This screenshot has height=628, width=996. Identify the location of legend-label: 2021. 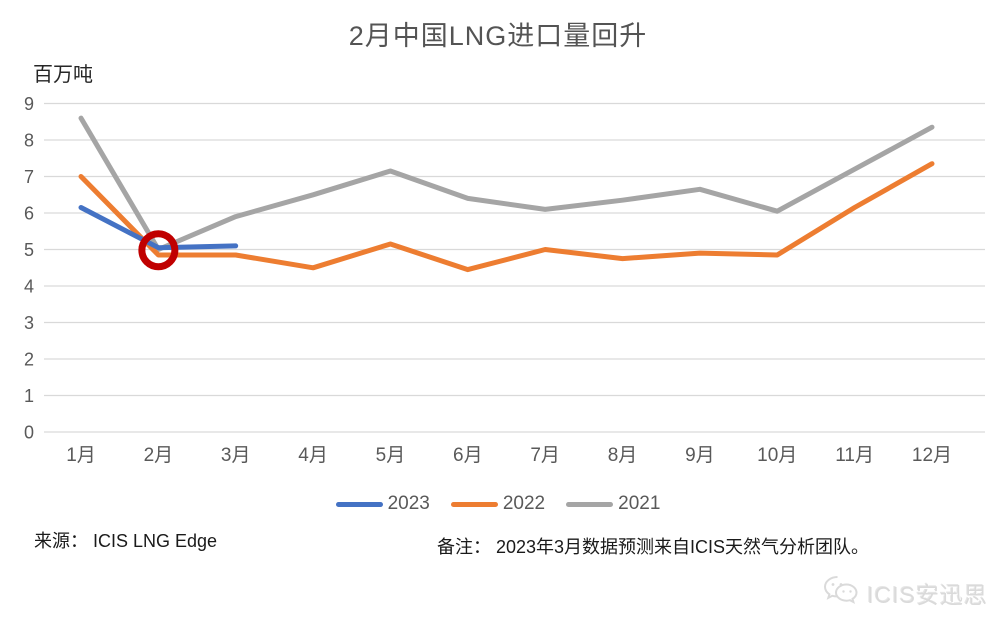
(639, 503).